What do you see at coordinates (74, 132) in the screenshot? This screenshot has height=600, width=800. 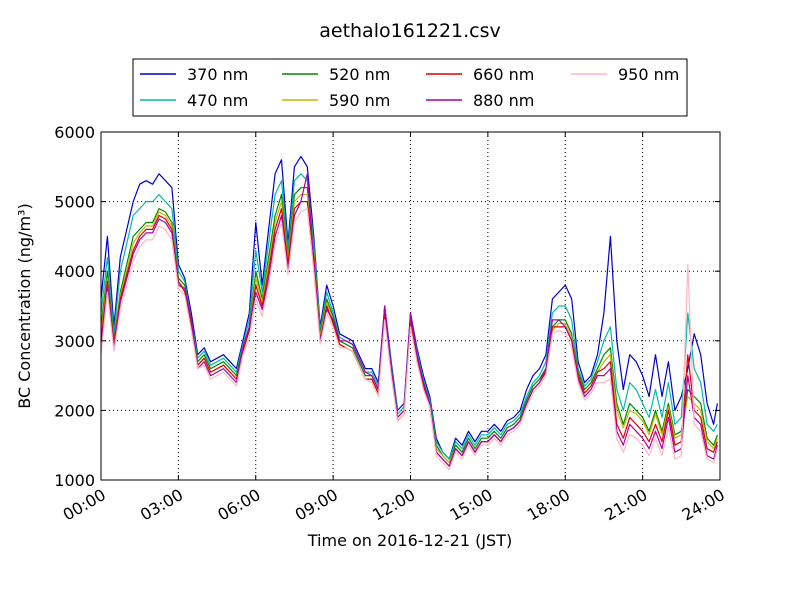 I see `y-tick-label: 6000` at bounding box center [74, 132].